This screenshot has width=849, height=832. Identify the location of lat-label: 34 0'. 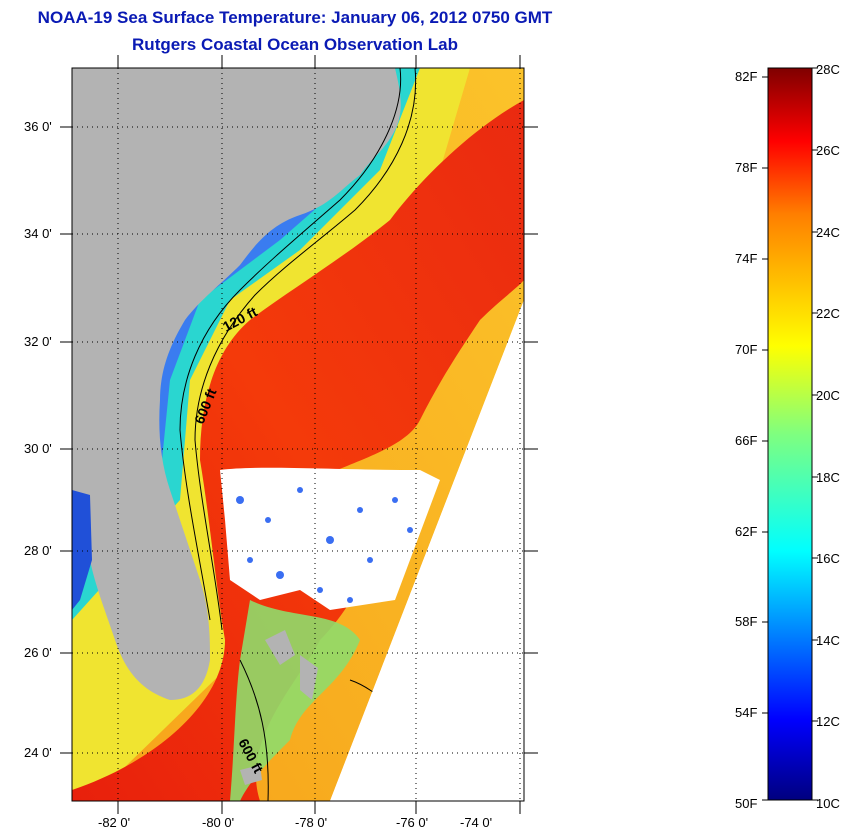
(38, 233).